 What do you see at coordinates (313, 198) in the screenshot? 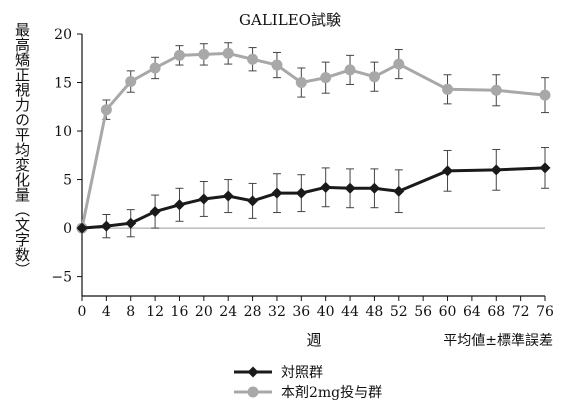
I see `series-line` at bounding box center [313, 198].